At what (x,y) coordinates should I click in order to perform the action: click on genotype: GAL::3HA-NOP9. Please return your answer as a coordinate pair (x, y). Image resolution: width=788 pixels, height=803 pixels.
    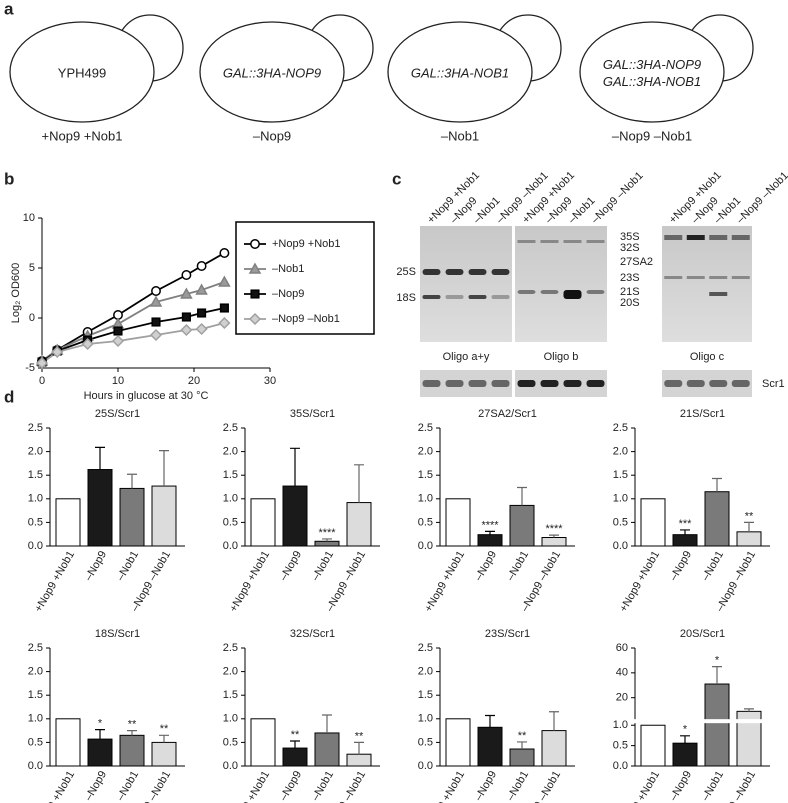
    Looking at the image, I should click on (272, 72).